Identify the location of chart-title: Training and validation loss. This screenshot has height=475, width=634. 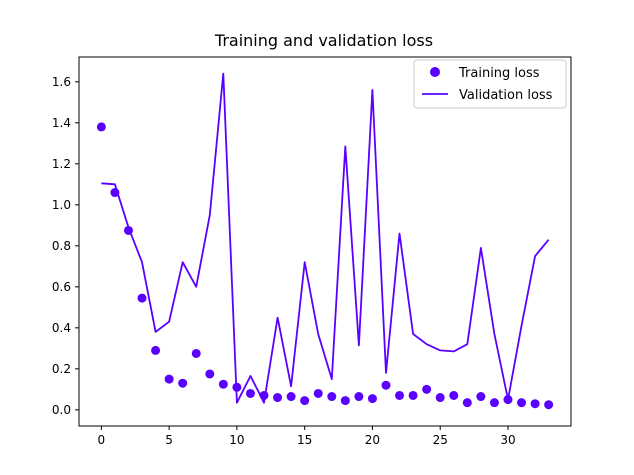
(323, 40).